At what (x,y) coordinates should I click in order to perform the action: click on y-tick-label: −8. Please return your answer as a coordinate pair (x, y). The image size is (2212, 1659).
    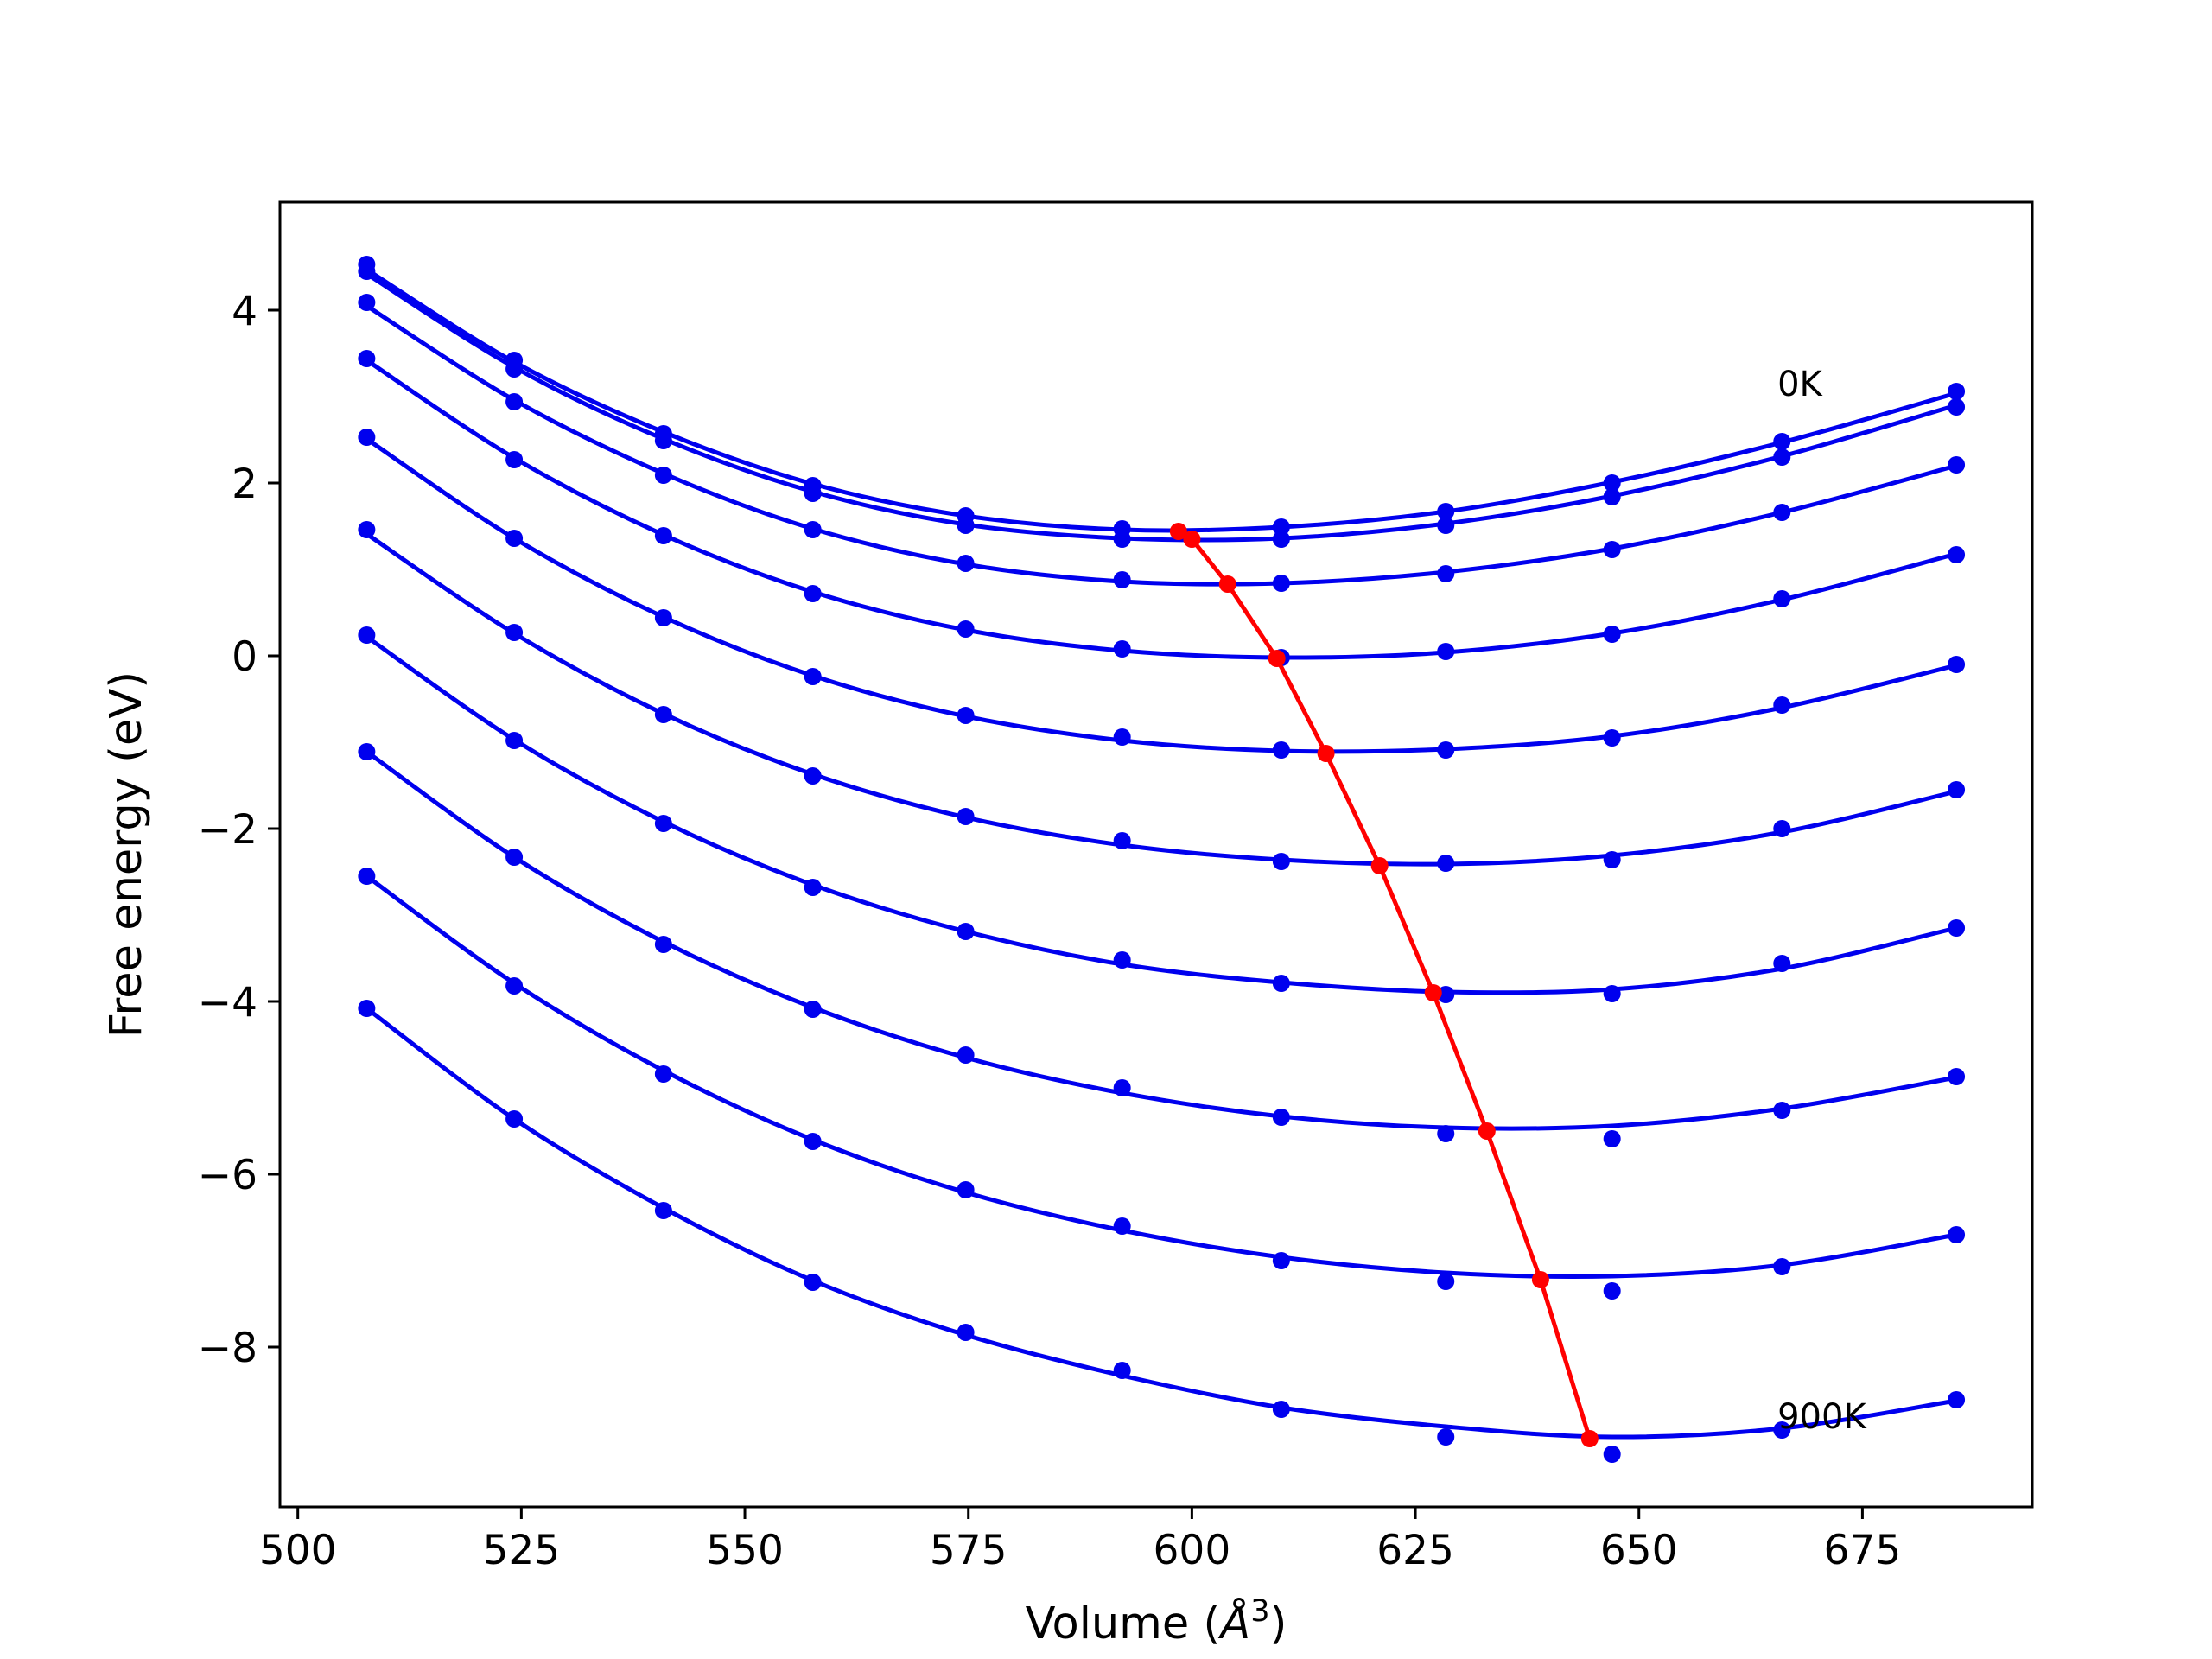
    Looking at the image, I should click on (227, 1348).